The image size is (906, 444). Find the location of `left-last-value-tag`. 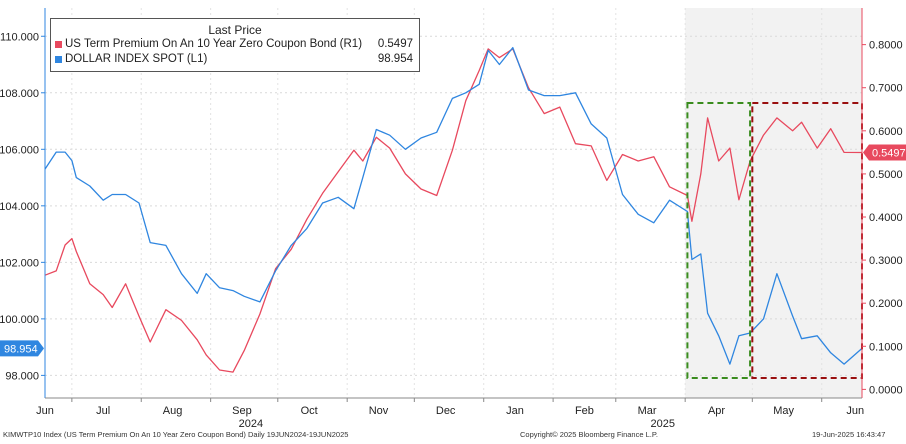

left-last-value-tag is located at coordinates (22, 348).